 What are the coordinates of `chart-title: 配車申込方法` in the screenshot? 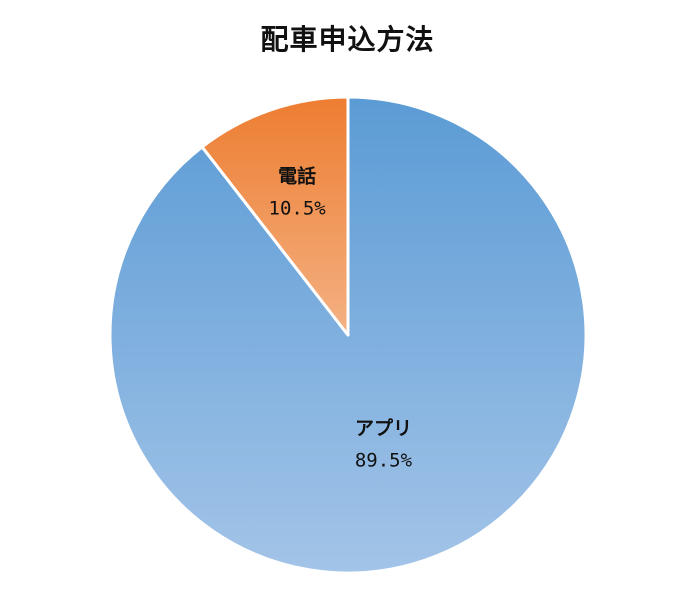 It's located at (347, 39).